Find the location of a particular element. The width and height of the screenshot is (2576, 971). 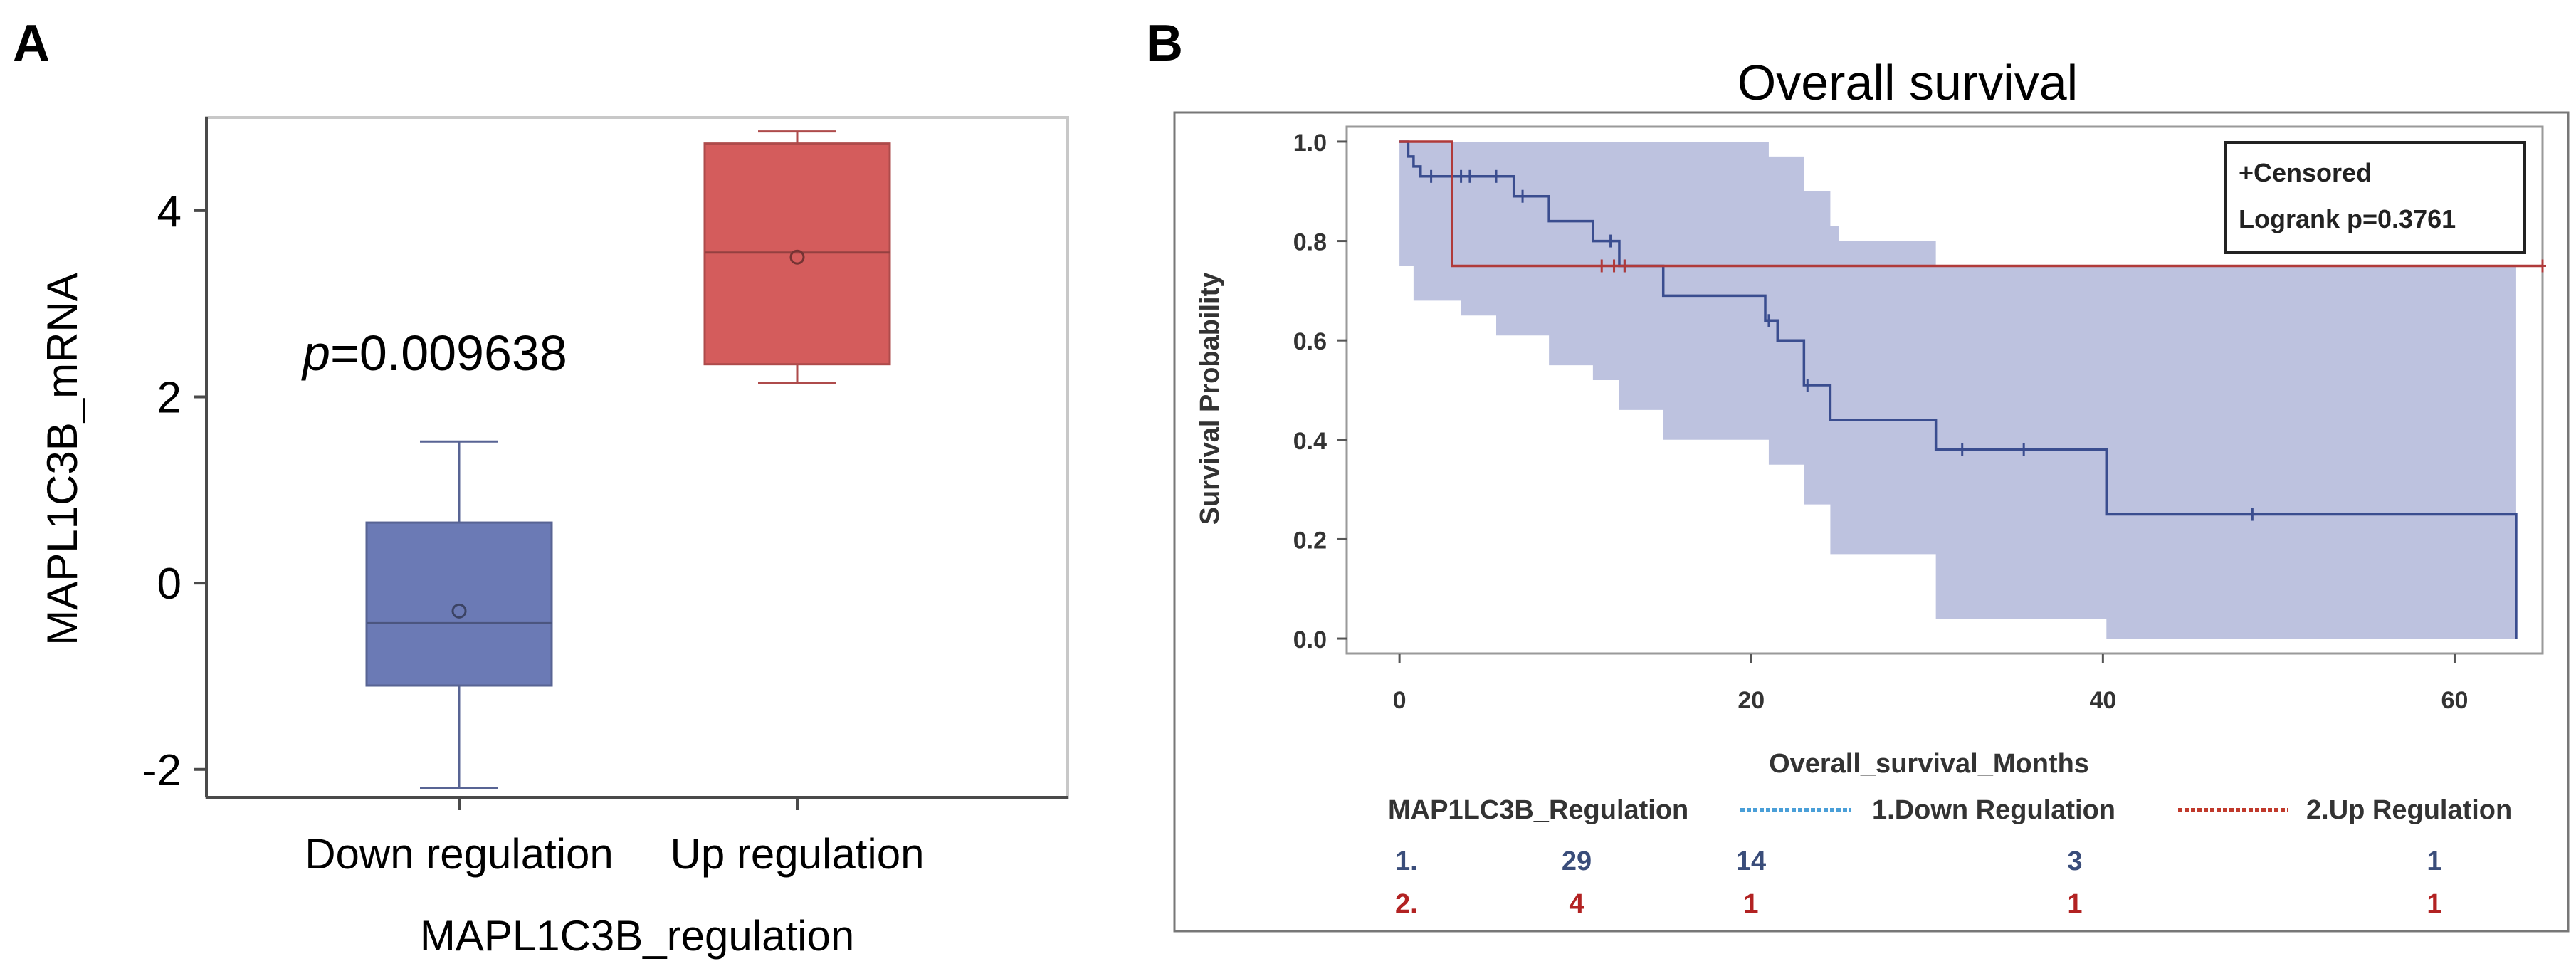

box-up-regulation is located at coordinates (797, 257).